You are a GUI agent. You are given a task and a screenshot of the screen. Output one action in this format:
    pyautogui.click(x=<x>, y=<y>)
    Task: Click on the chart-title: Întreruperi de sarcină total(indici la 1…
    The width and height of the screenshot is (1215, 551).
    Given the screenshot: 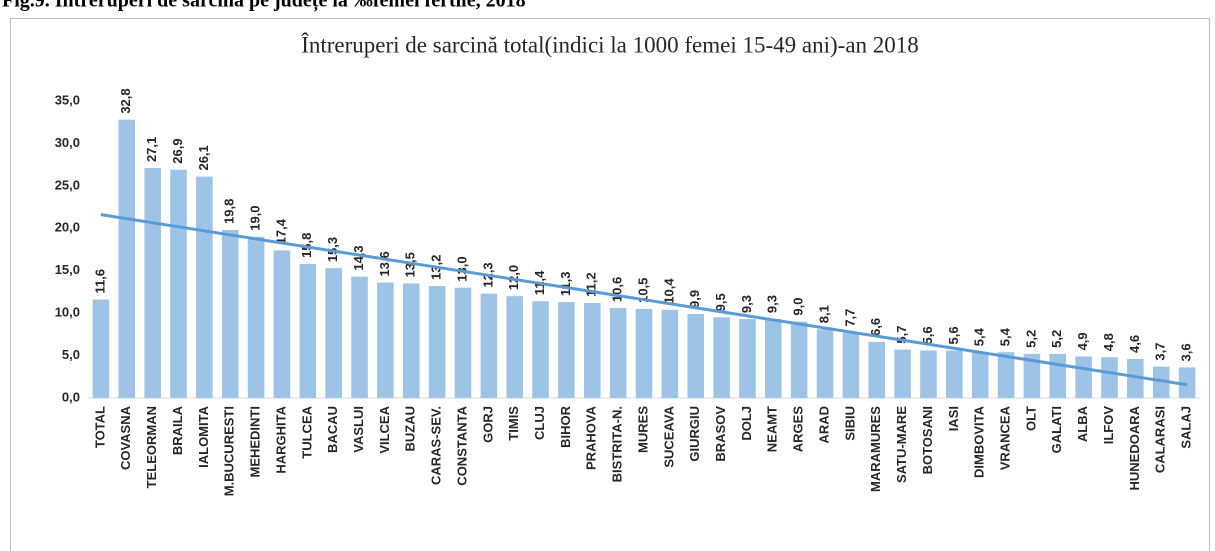 What is the action you would take?
    pyautogui.click(x=610, y=44)
    